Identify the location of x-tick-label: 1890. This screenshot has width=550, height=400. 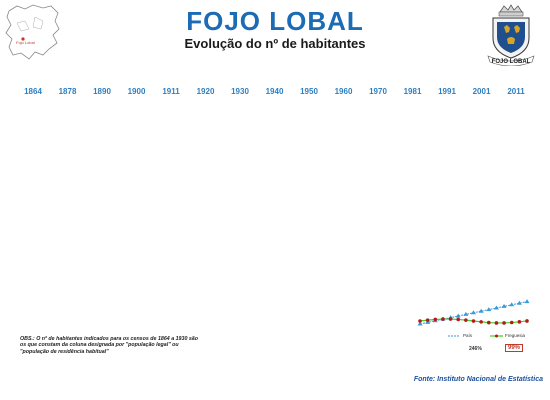
(102, 91).